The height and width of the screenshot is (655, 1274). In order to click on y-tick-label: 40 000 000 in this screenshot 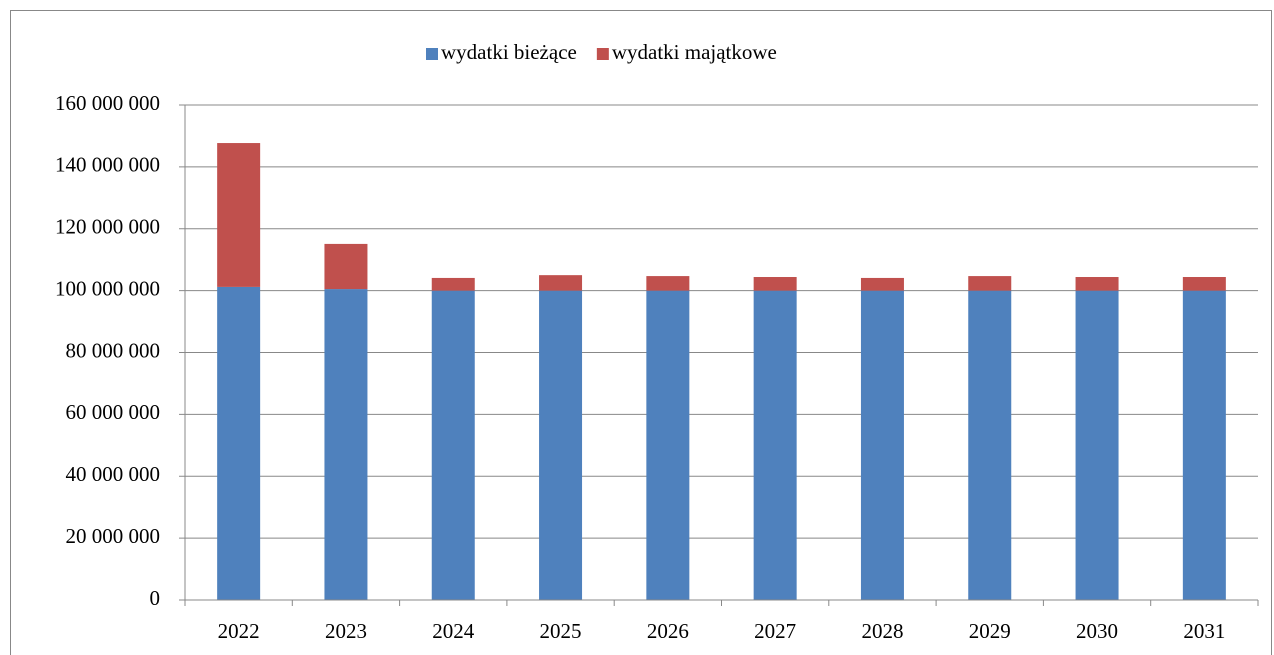, I will do `click(113, 474)`.